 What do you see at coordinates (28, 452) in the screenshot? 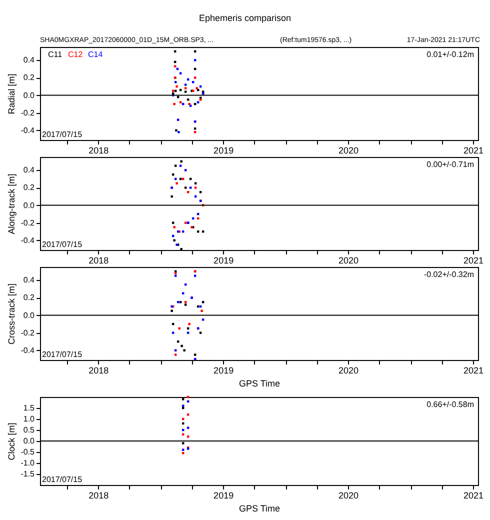
I see `y-tick-label: -0.5` at bounding box center [28, 452].